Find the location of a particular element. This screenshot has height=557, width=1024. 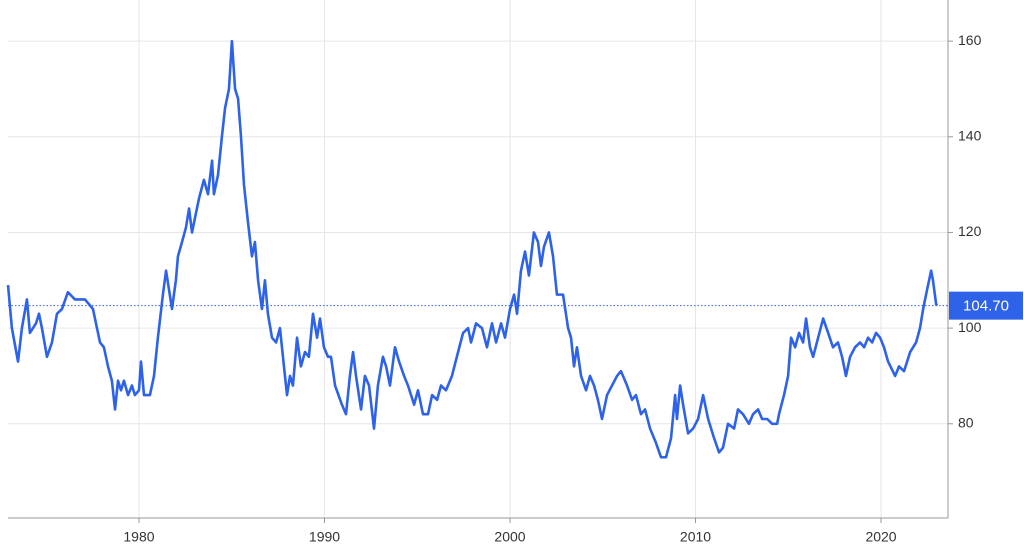

reference-label: 104.70 is located at coordinates (986, 306).